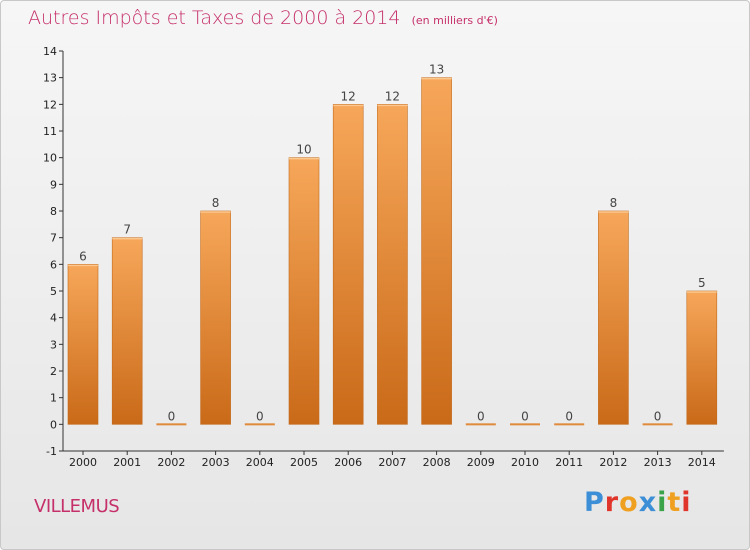 The height and width of the screenshot is (550, 750). Describe the element at coordinates (53, 371) in the screenshot. I see `y-tick-label: 2` at that location.